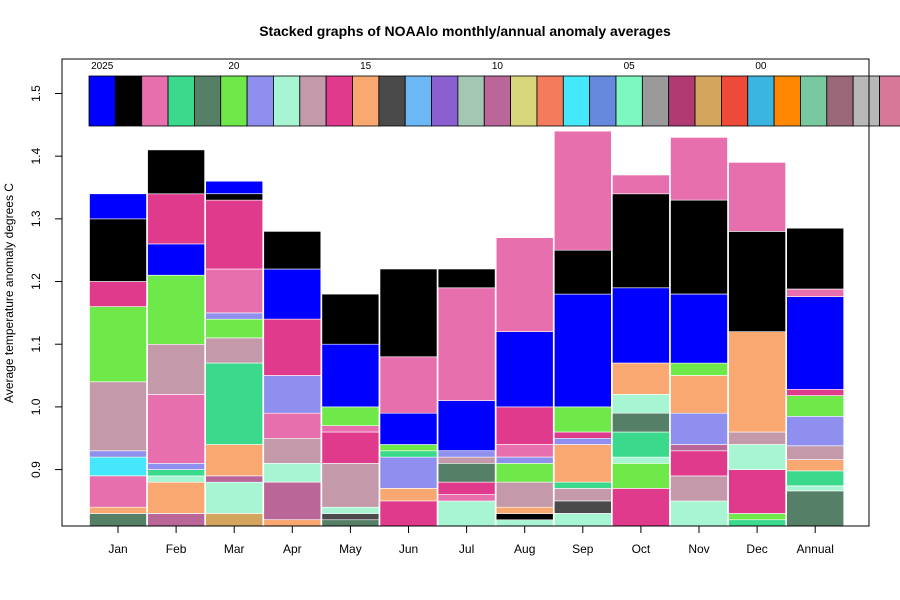  Describe the element at coordinates (889, 101) in the screenshot. I see `legend-swatch-1995` at that location.